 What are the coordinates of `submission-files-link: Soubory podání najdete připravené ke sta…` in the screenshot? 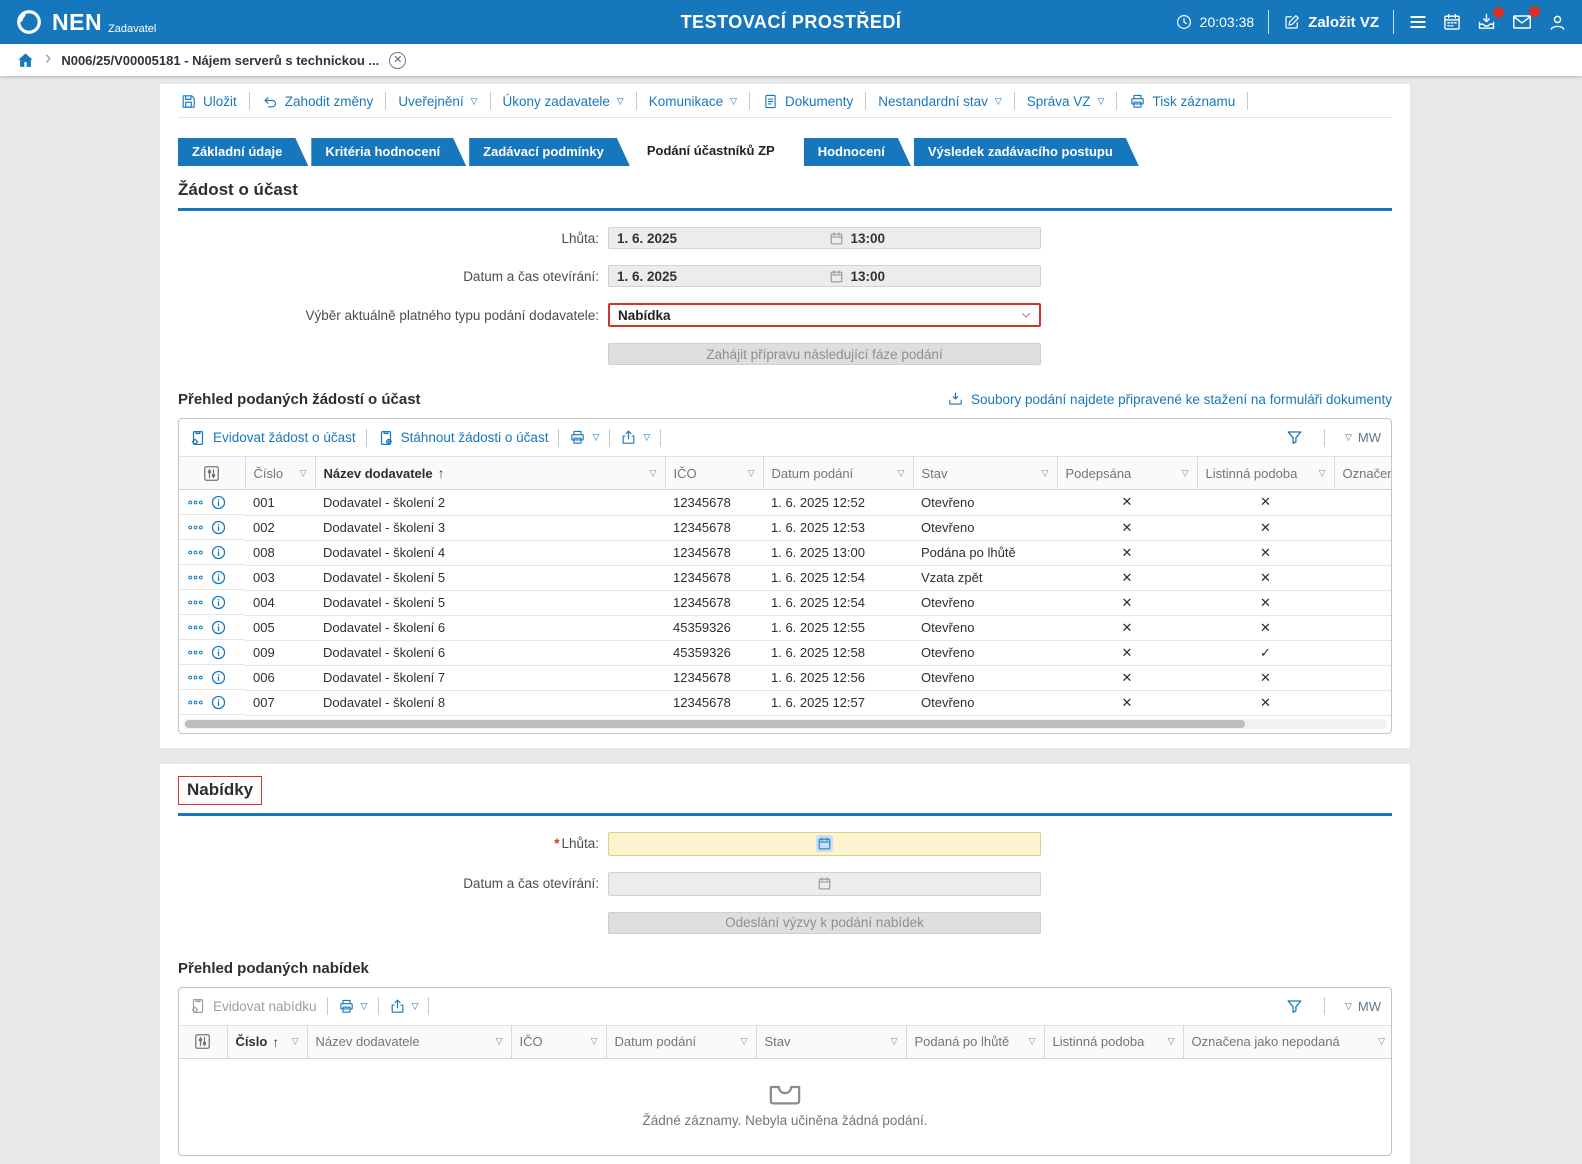 It's located at (1169, 399).